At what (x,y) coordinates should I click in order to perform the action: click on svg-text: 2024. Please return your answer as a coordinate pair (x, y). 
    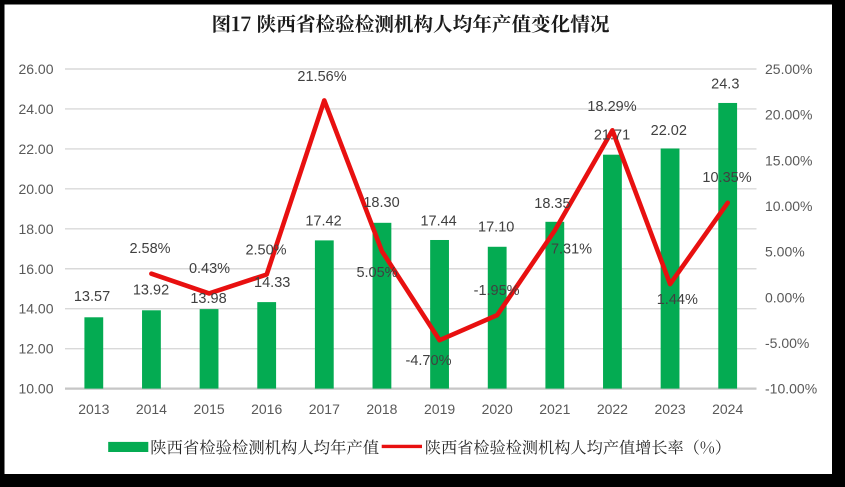
    Looking at the image, I should click on (727, 409).